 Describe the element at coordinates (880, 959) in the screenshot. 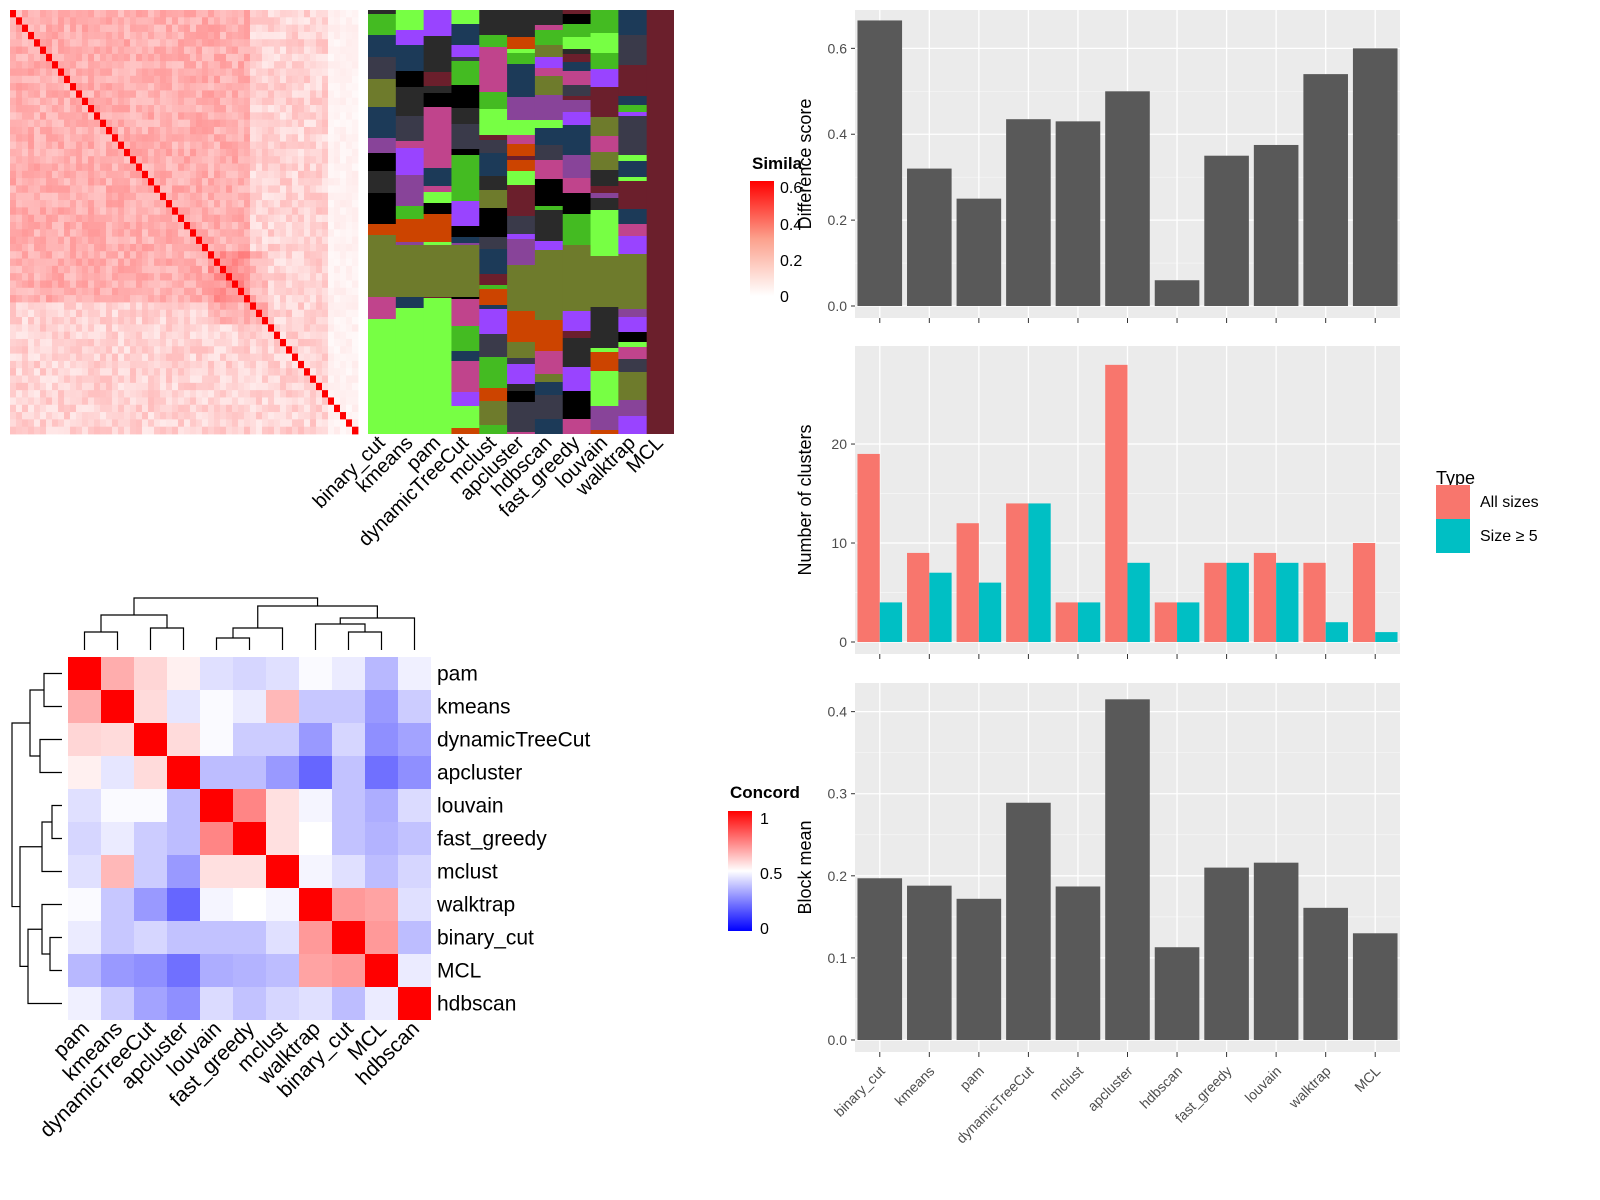

I see `bar` at that location.